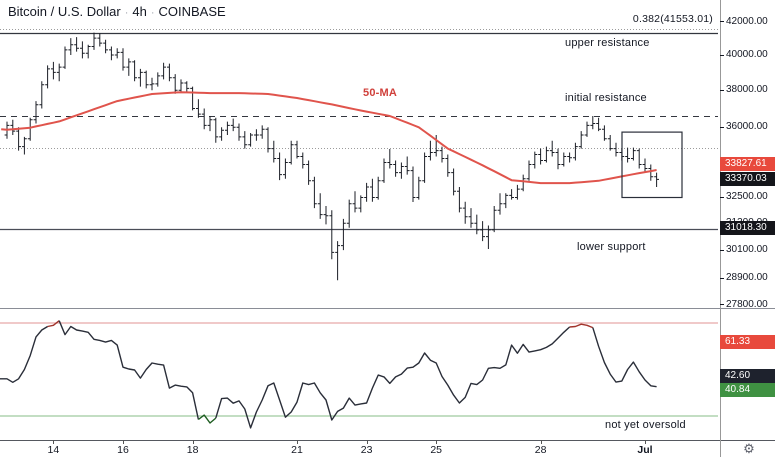 The image size is (775, 457). Describe the element at coordinates (192, 11) in the screenshot. I see `exchange-label: COINBASE` at that location.